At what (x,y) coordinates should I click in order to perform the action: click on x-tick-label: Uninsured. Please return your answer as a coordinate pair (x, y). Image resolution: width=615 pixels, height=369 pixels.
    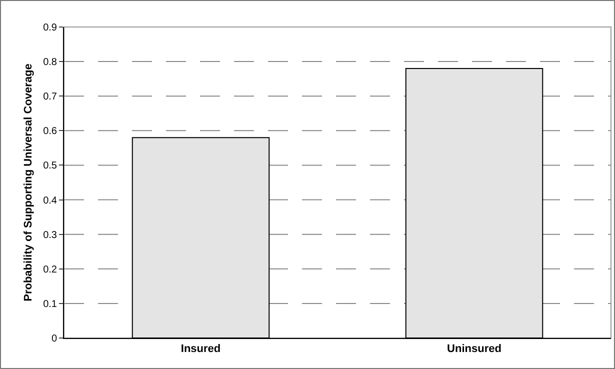
    Looking at the image, I should click on (474, 349).